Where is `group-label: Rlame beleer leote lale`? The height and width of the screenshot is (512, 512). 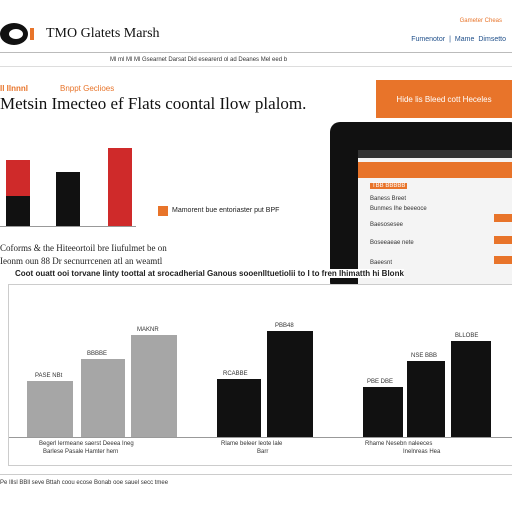 group-label: Rlame beleer leote lale is located at coordinates (252, 444).